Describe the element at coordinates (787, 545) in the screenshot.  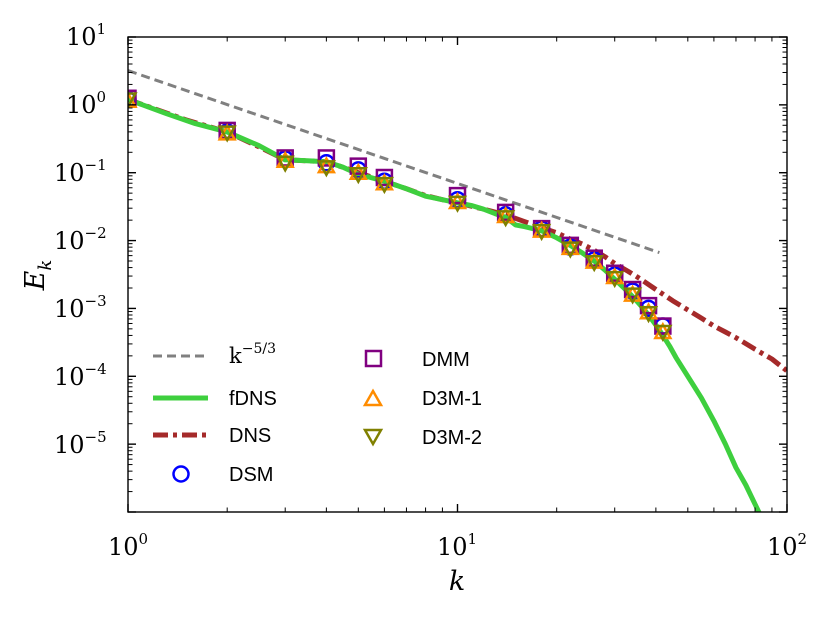
I see `x-tick-label: 10²` at that location.